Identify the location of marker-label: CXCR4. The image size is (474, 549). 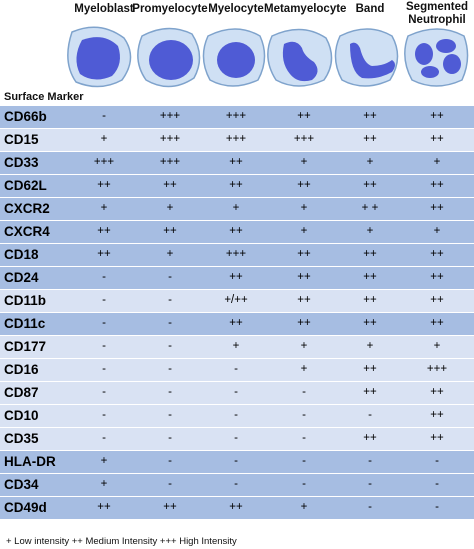
(27, 231).